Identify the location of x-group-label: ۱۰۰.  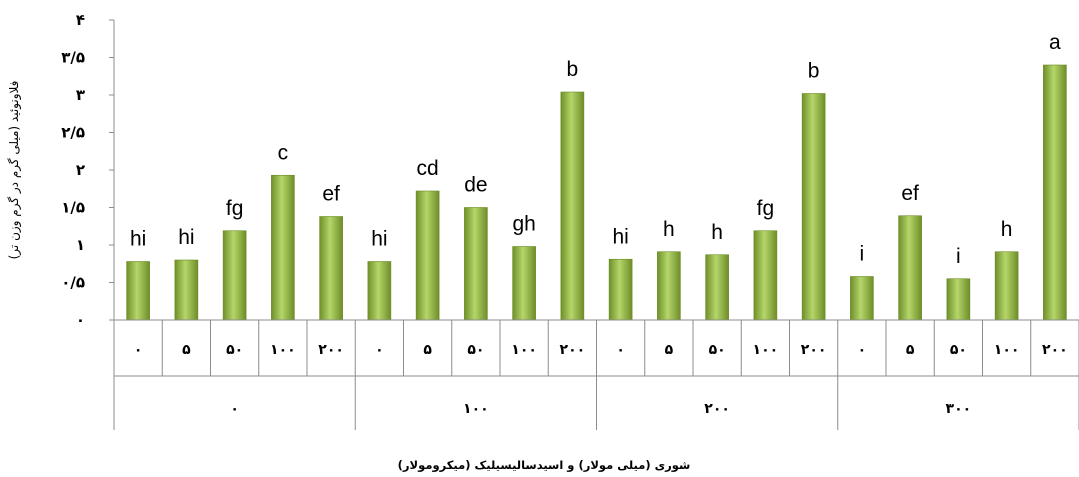
(476, 409).